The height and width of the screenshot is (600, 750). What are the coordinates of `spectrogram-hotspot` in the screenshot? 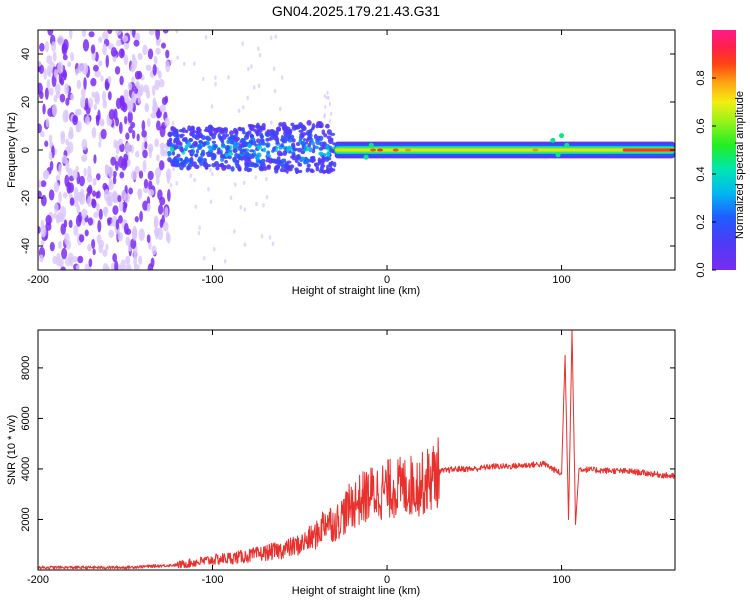 It's located at (373, 150).